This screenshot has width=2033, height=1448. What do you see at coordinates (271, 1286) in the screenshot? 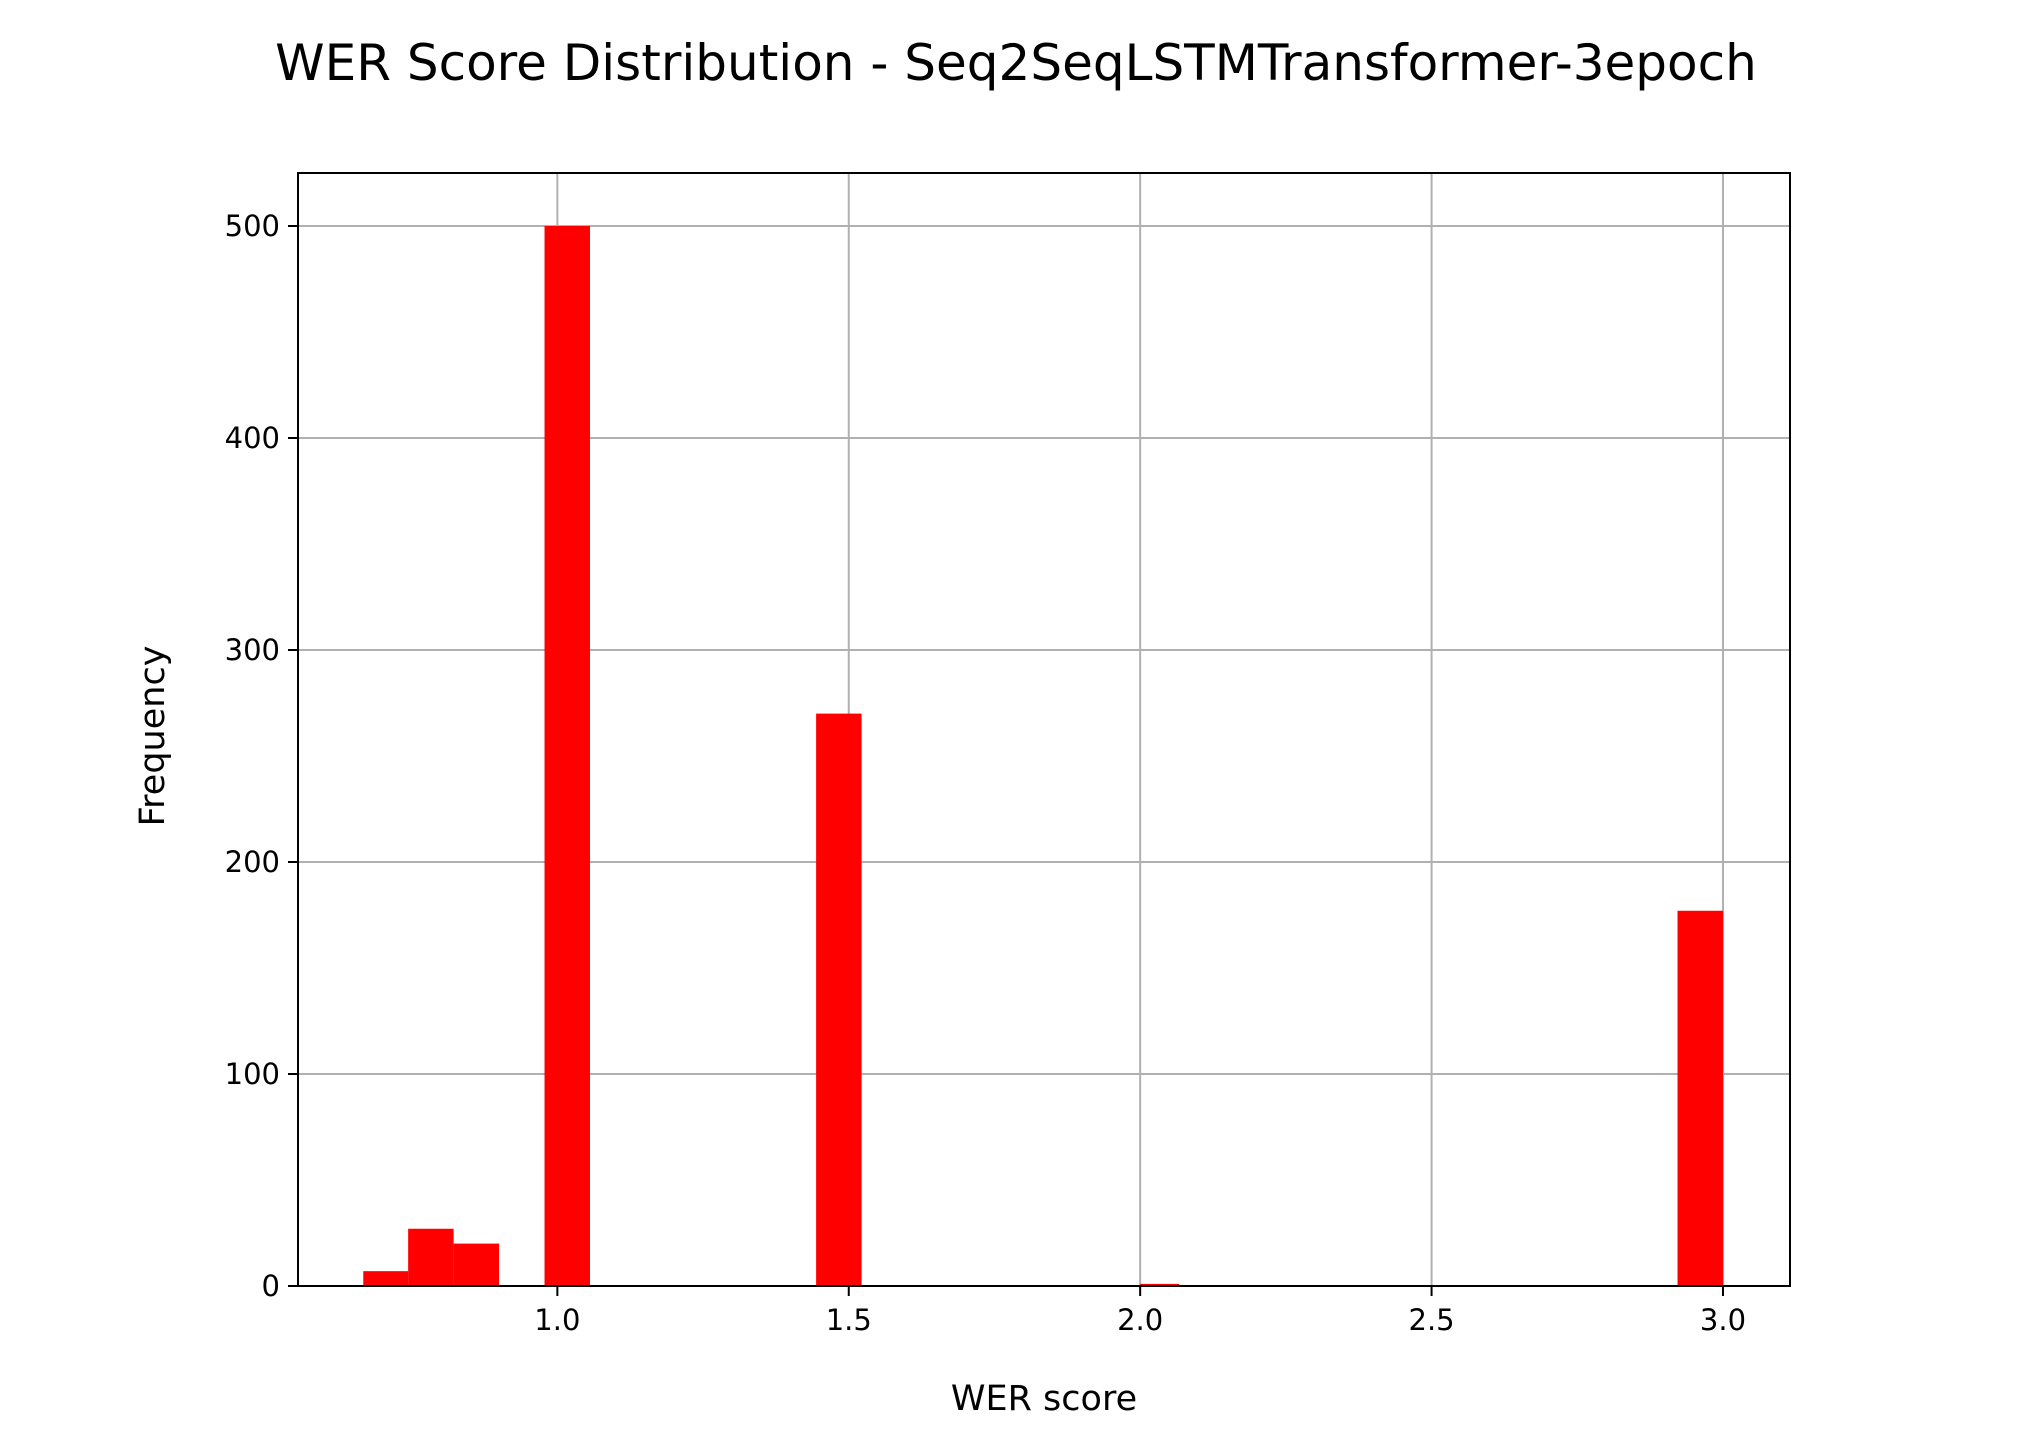
I see `y-tick-label: 0` at bounding box center [271, 1286].